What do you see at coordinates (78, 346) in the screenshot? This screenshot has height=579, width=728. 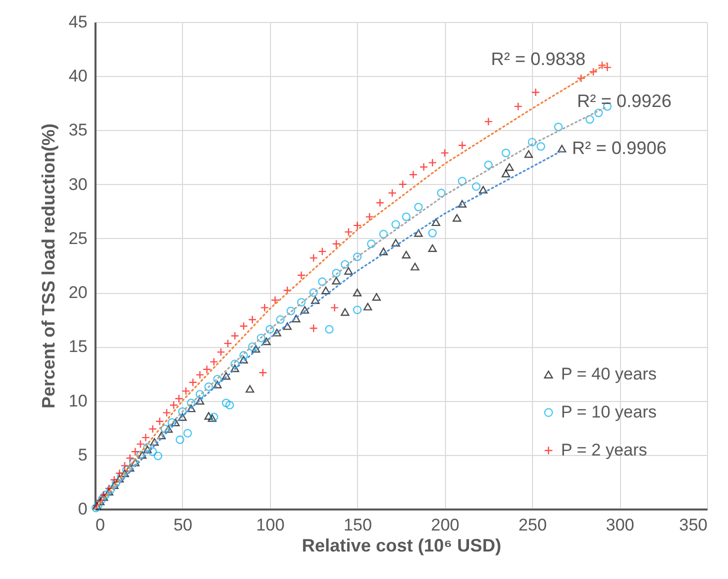 I see `y-tick-label: 15` at bounding box center [78, 346].